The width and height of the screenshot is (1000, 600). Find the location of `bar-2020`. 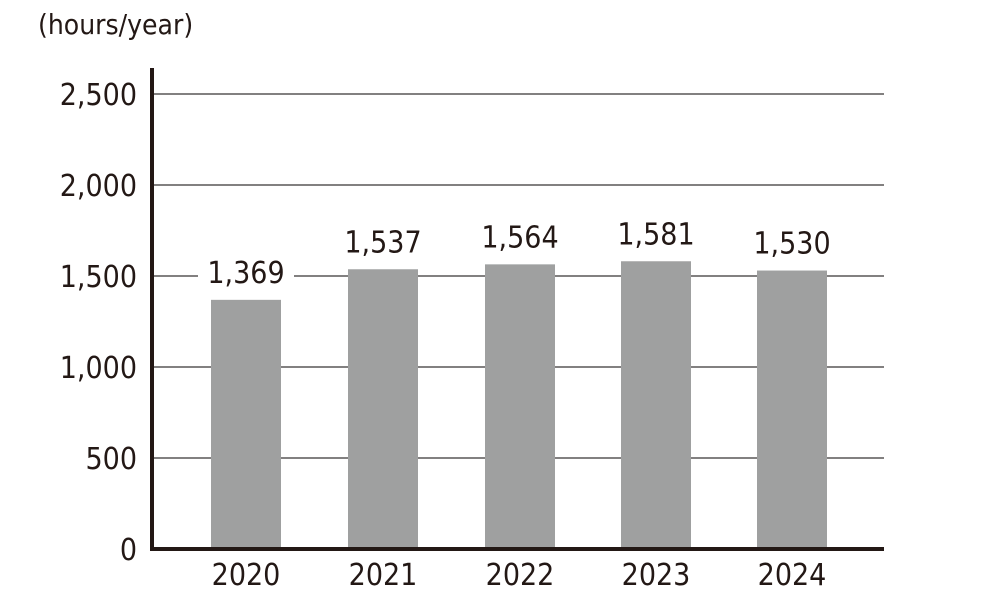

bar-2020 is located at coordinates (246, 424).